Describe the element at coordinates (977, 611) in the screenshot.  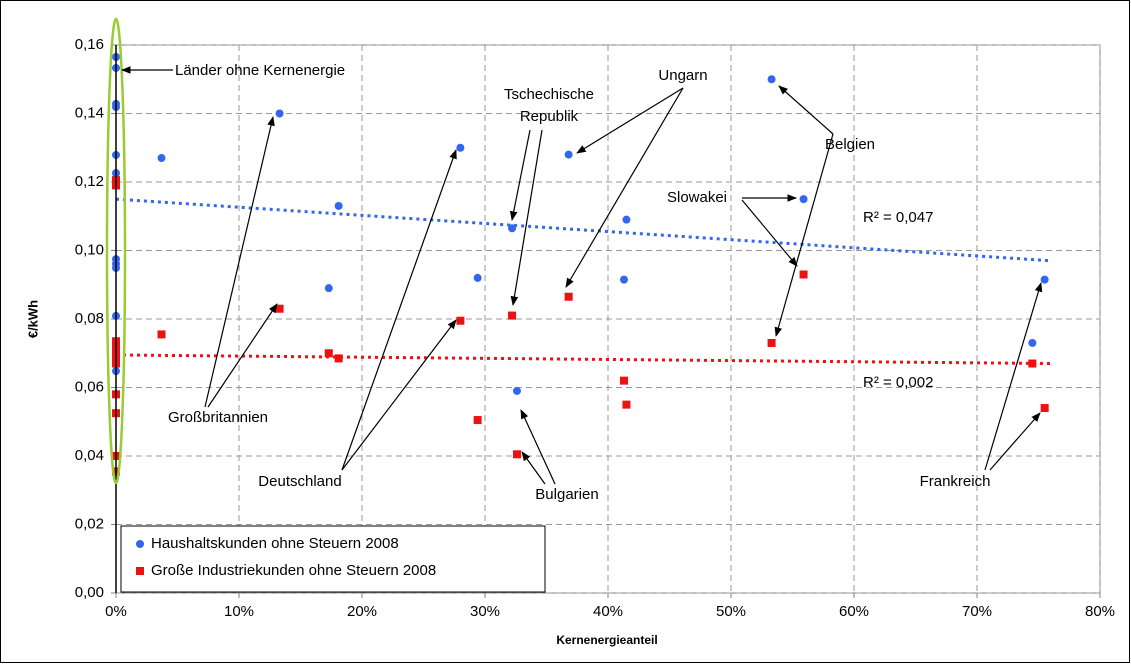
I see `x-tick-label: 70%` at that location.